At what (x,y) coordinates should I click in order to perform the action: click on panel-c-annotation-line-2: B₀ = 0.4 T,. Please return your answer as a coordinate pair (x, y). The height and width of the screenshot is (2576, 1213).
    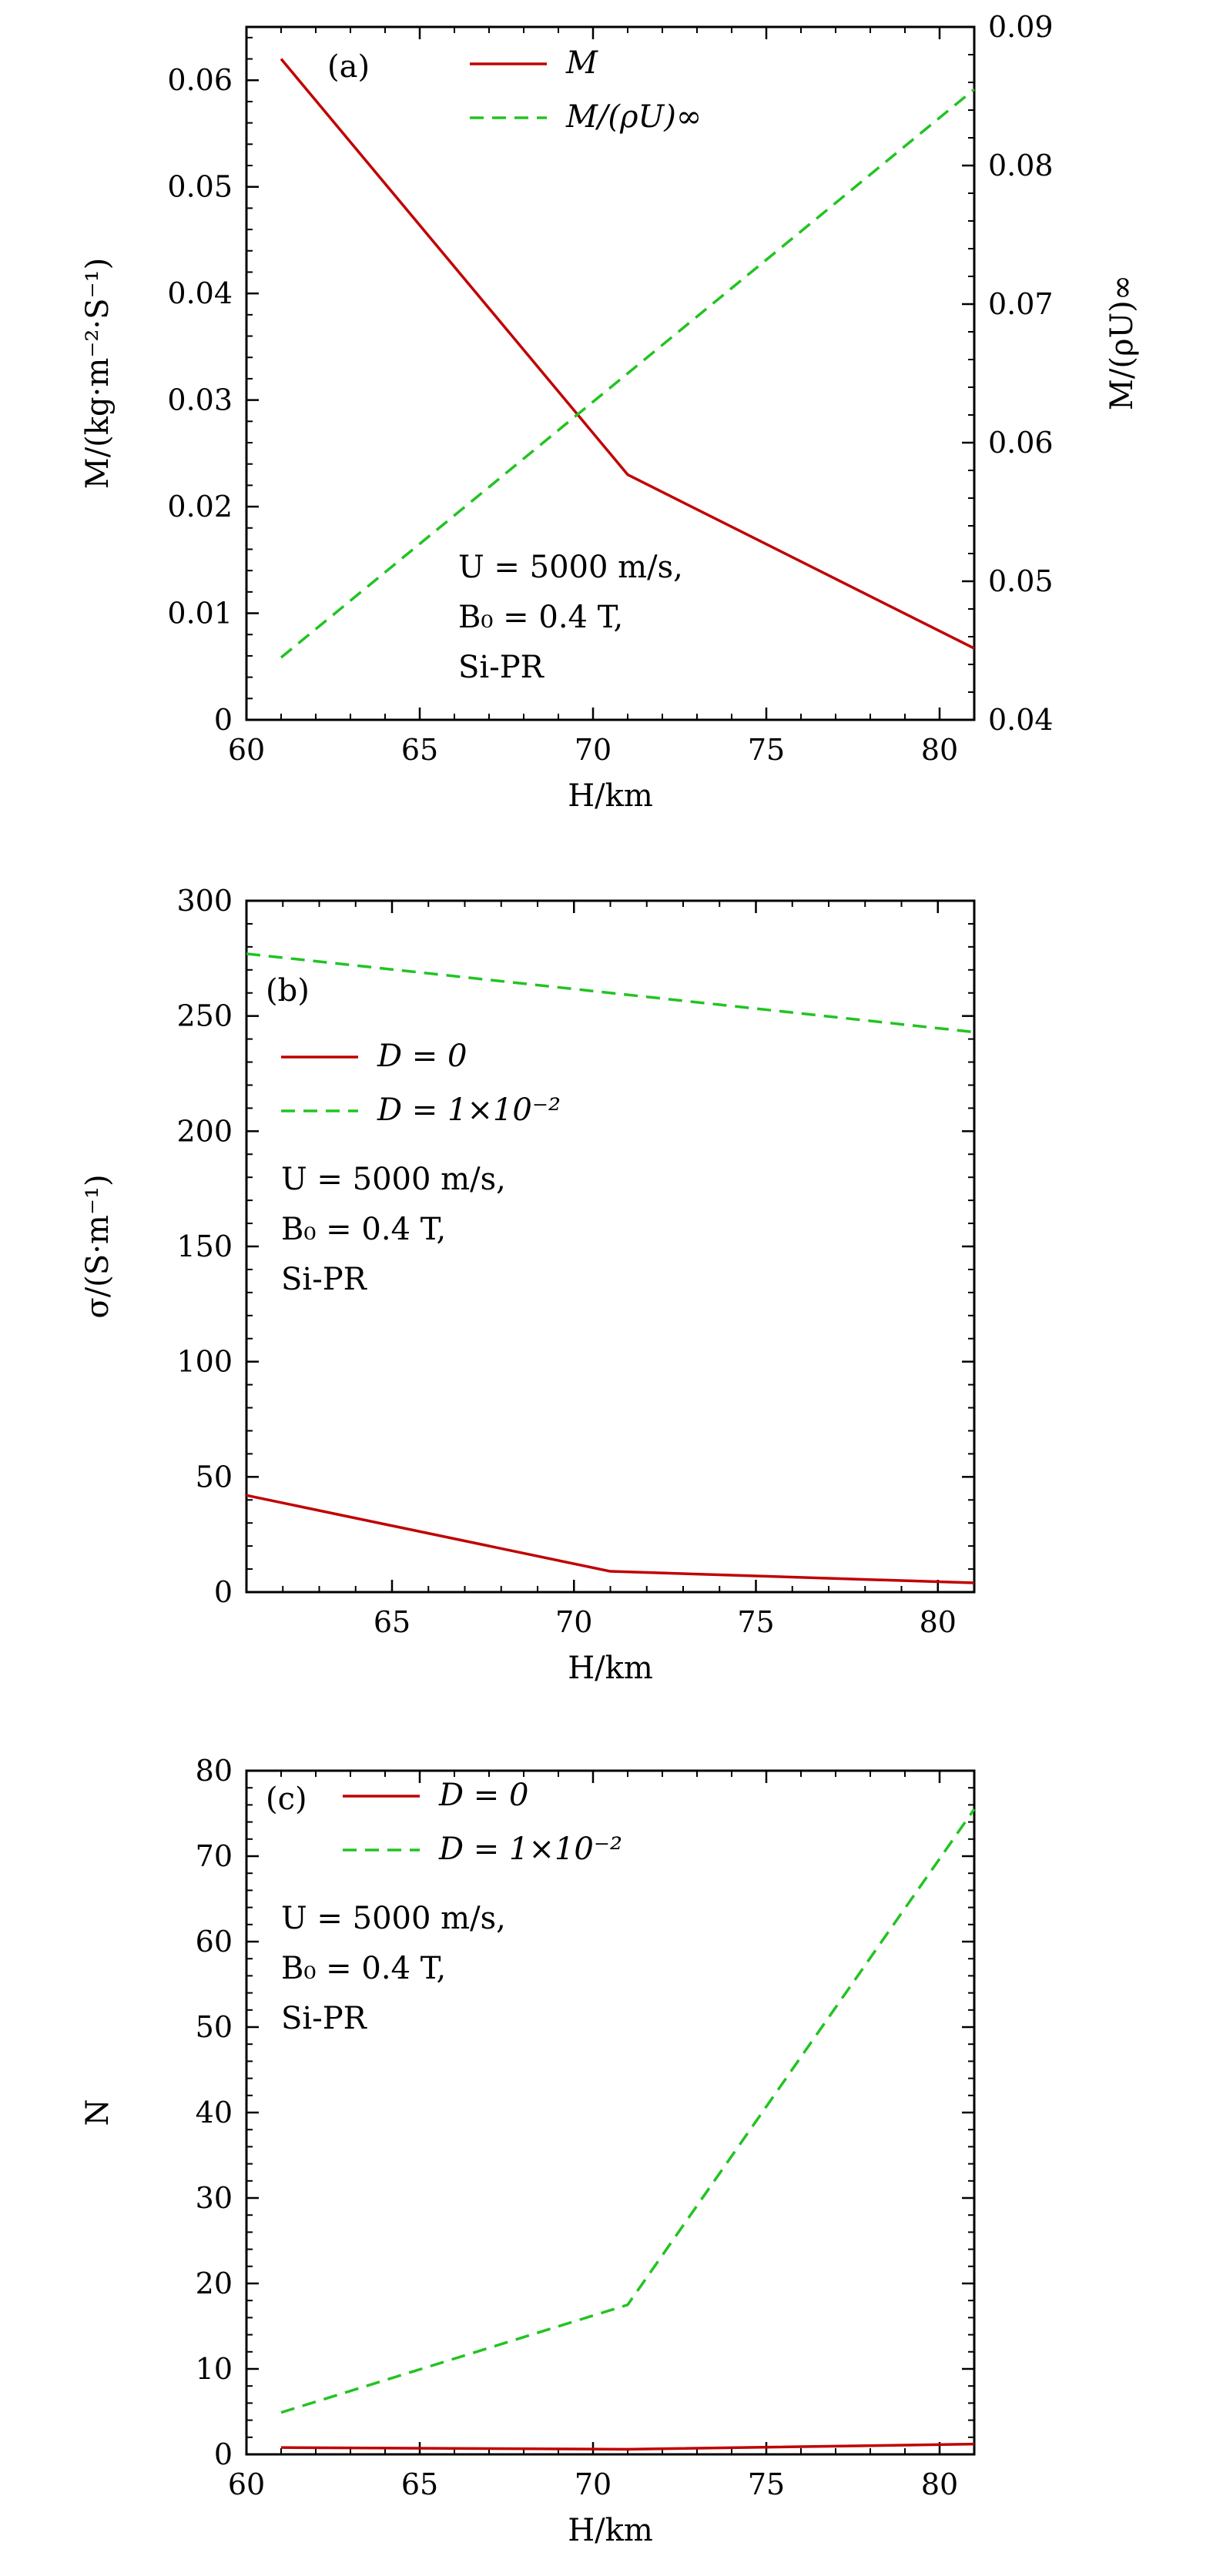
    Looking at the image, I should click on (363, 1969).